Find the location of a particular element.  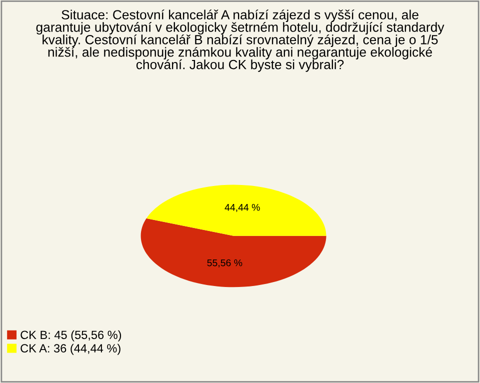

legend-label: CK B: 45 (55,56 %) is located at coordinates (71, 336).